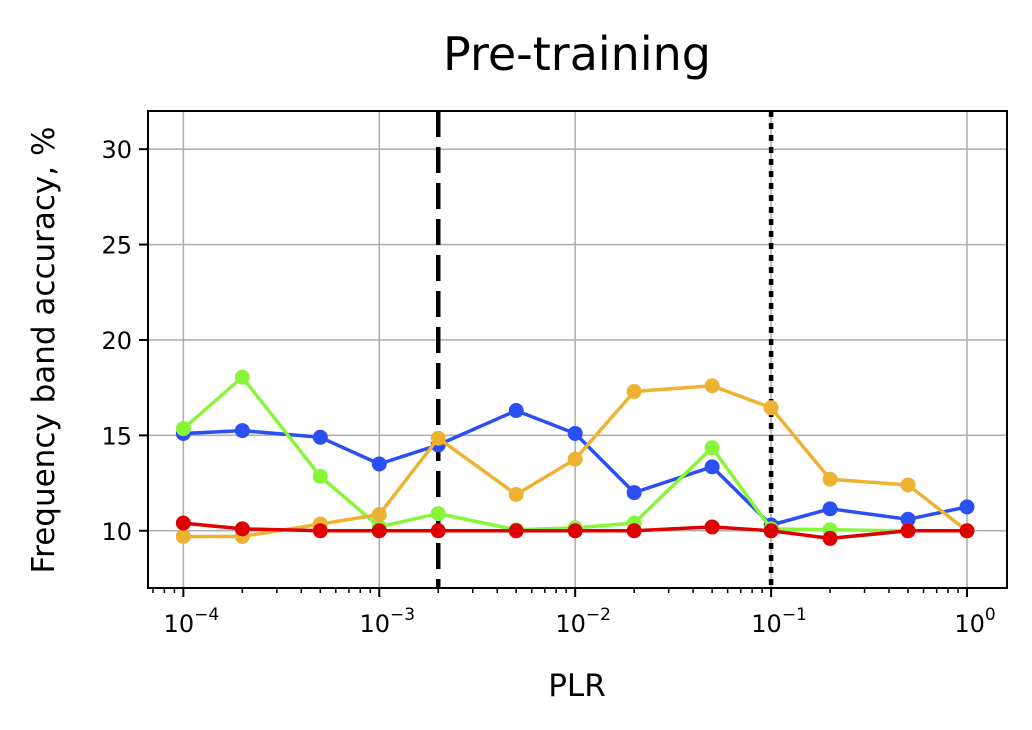  What do you see at coordinates (116, 532) in the screenshot?
I see `y-tick-label: 10` at bounding box center [116, 532].